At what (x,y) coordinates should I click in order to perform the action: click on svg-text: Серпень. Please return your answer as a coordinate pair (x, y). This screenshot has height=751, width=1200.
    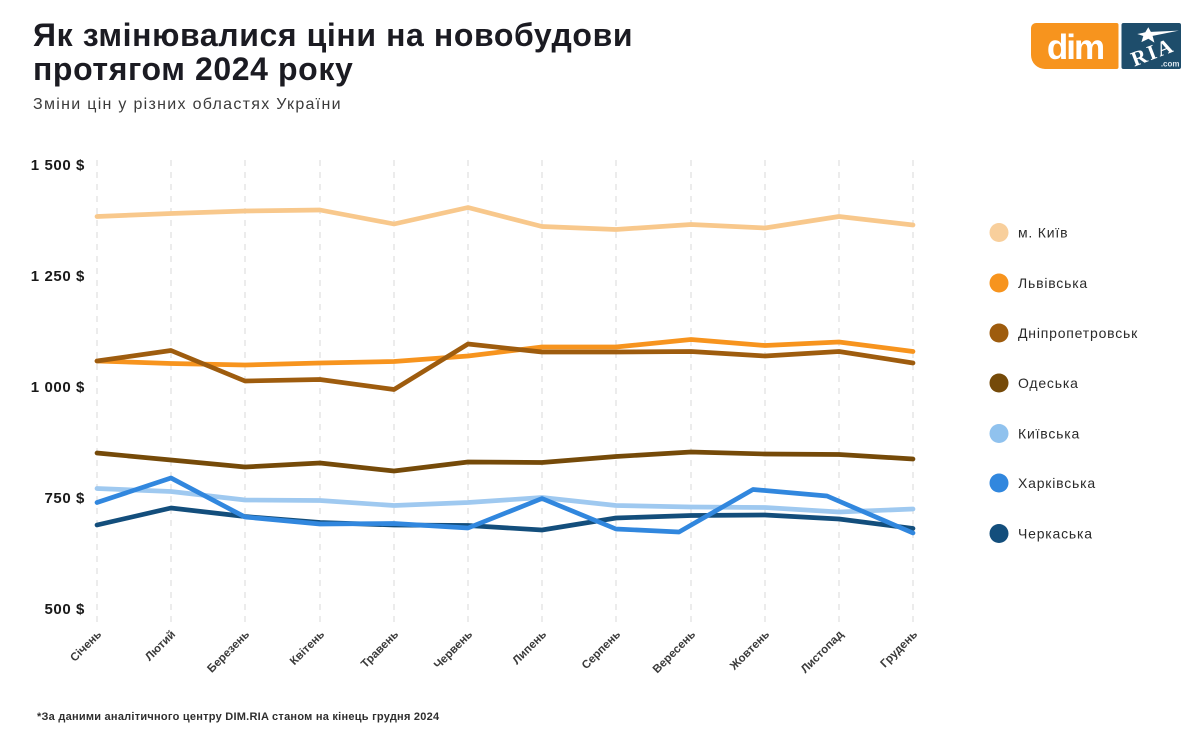
    Looking at the image, I should click on (601, 650).